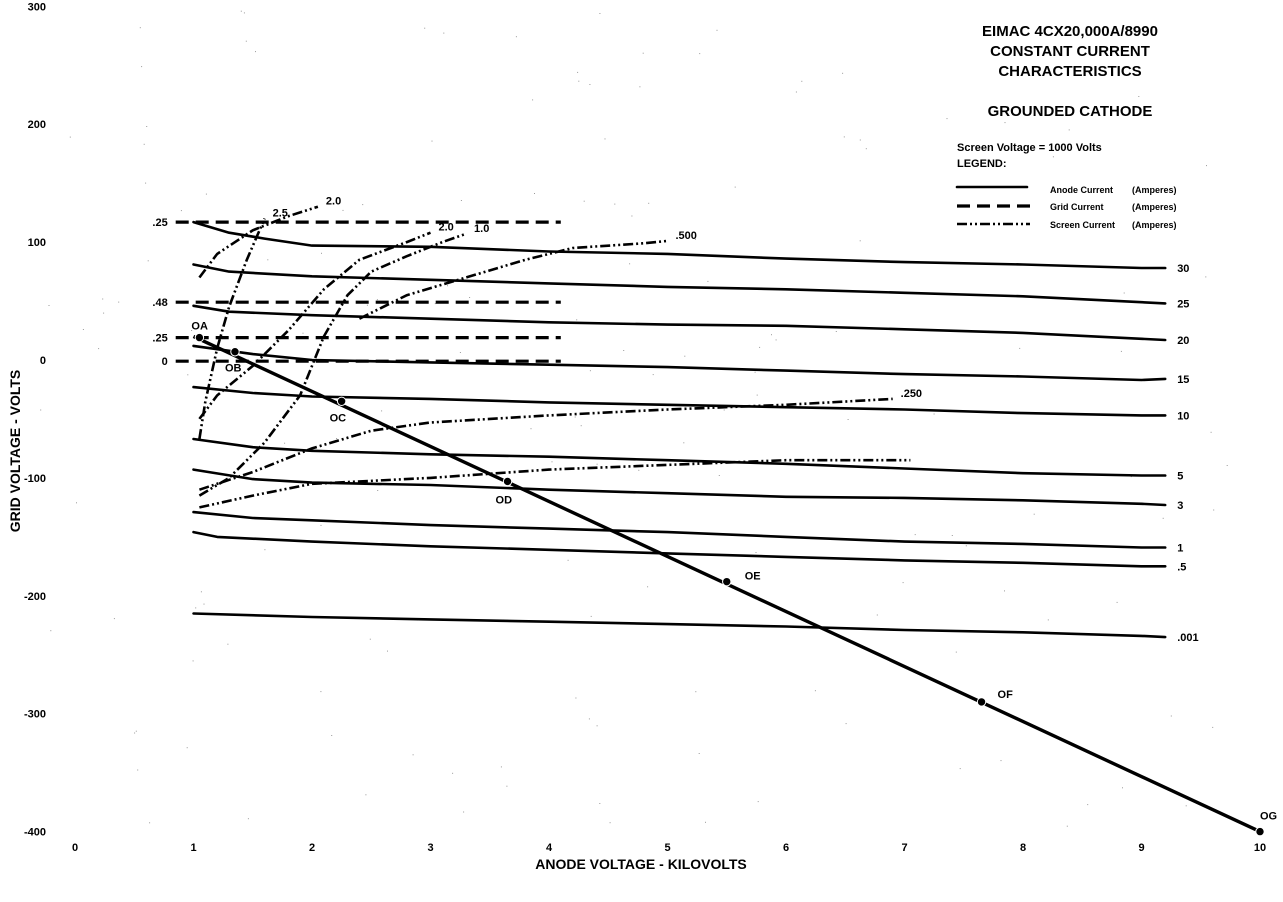 The height and width of the screenshot is (902, 1283). Describe the element at coordinates (911, 394) in the screenshot. I see `screen-current-label: .250` at that location.